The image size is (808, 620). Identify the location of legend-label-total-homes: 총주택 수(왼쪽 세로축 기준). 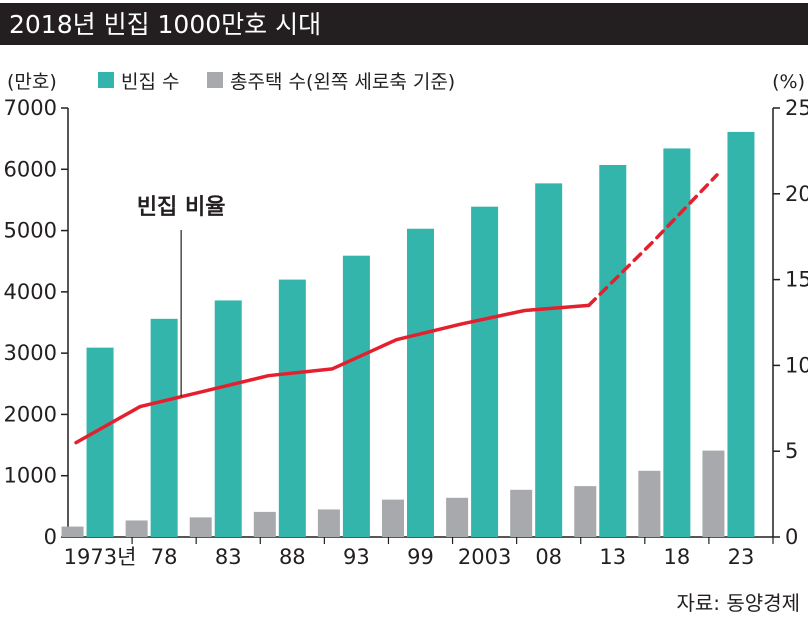
(342, 82).